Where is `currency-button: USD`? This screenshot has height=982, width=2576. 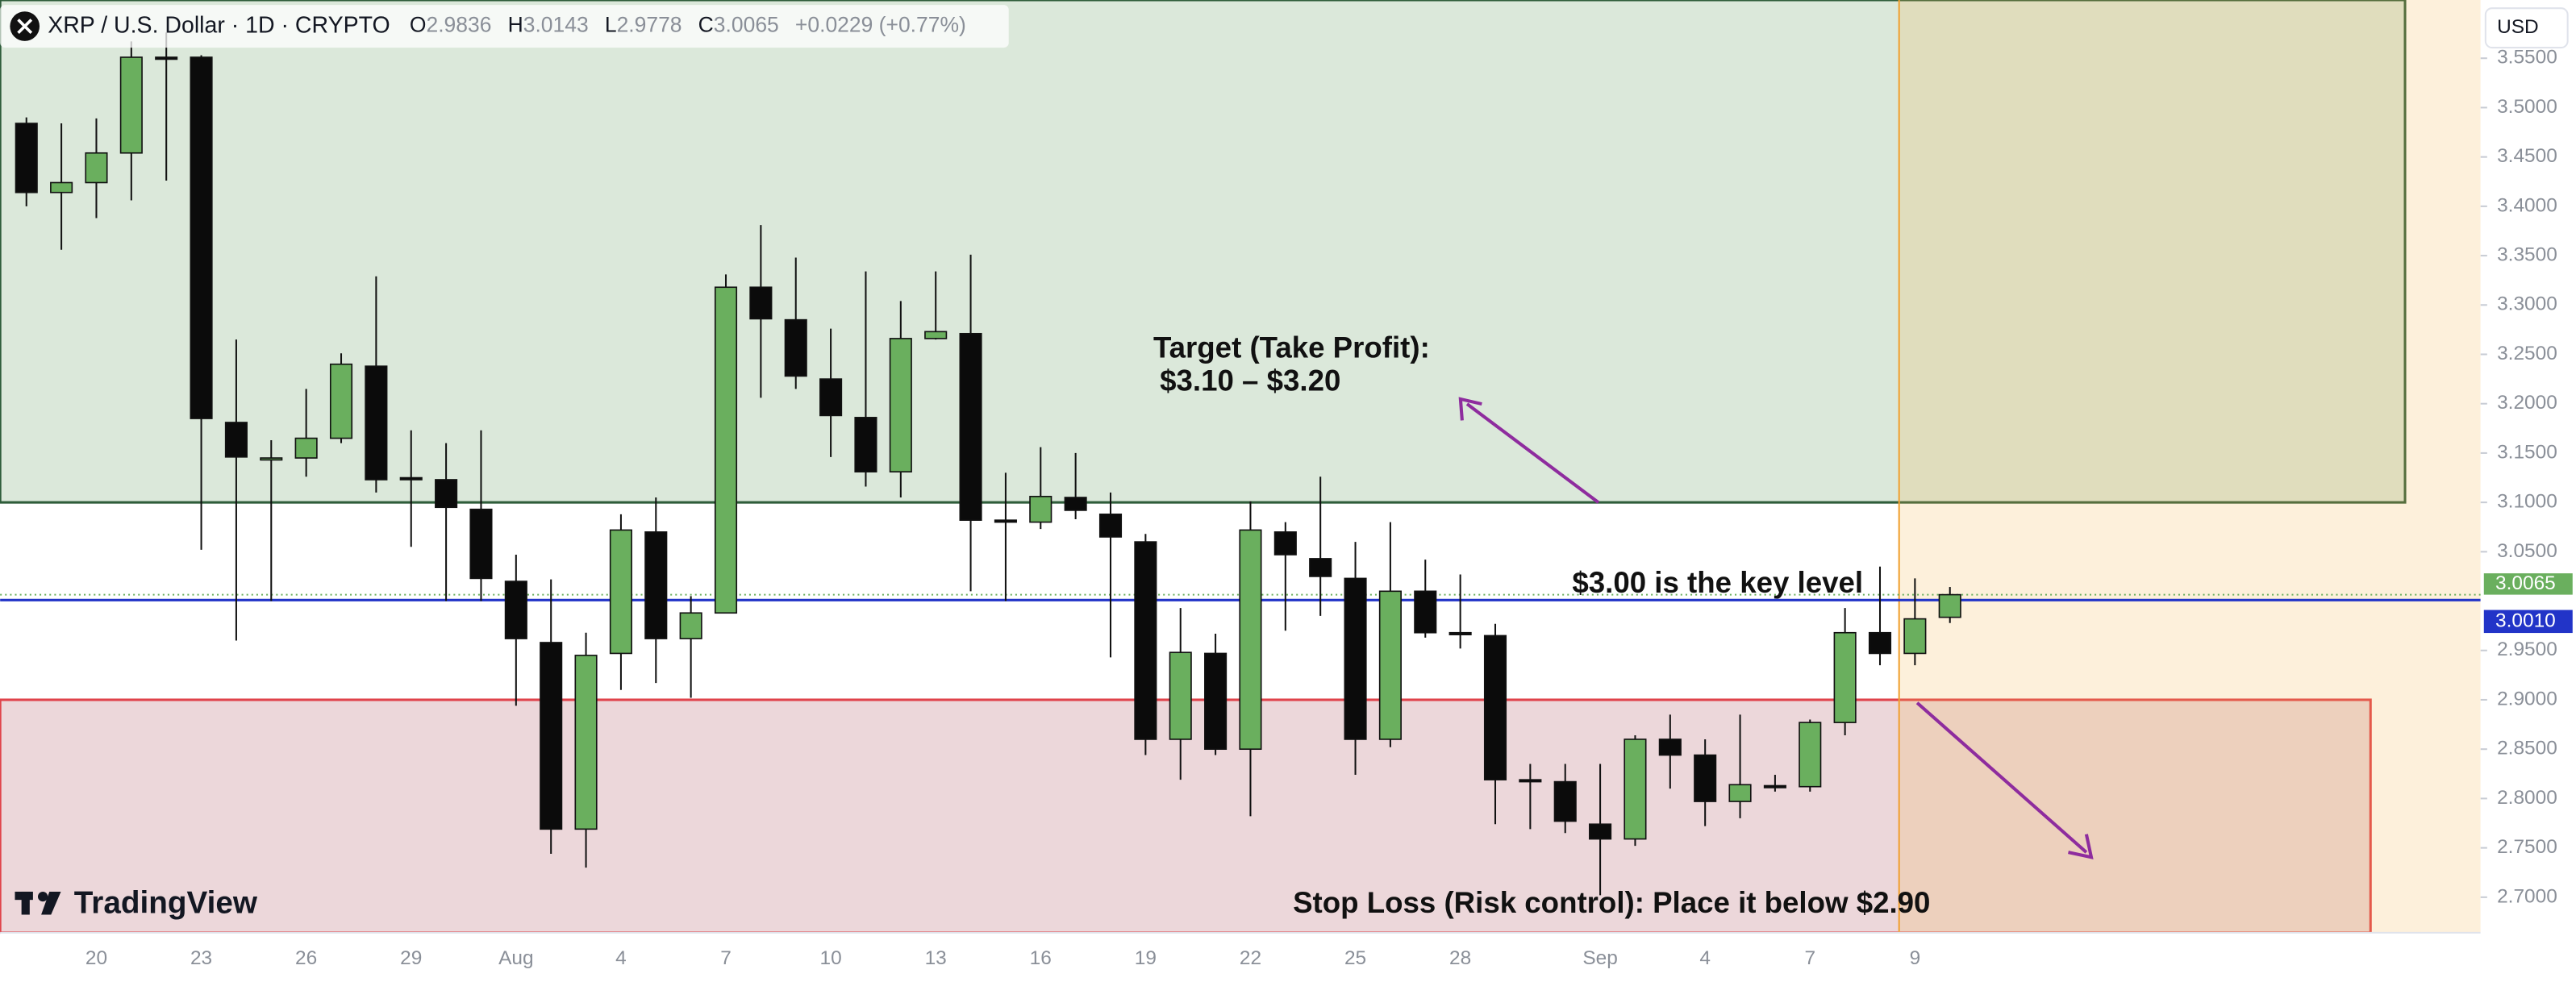 currency-button: USD is located at coordinates (2526, 28).